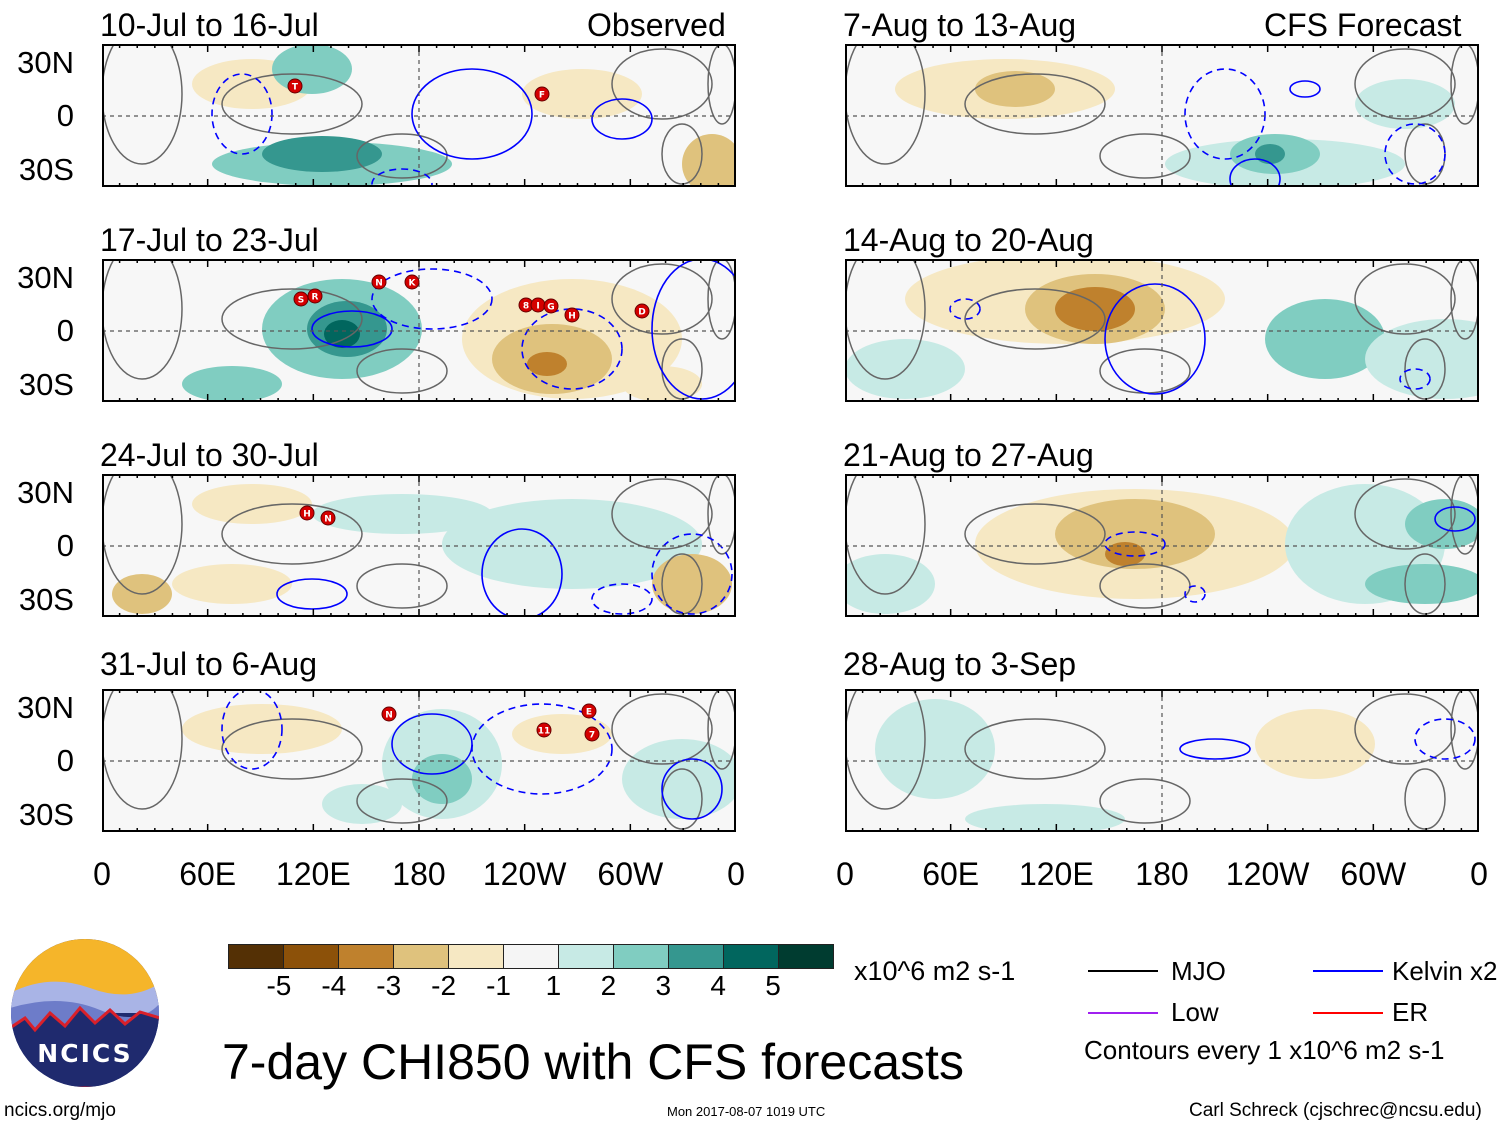 The image size is (1510, 1127). What do you see at coordinates (60, 1110) in the screenshot?
I see `footer-url: ncics.org/mjo` at bounding box center [60, 1110].